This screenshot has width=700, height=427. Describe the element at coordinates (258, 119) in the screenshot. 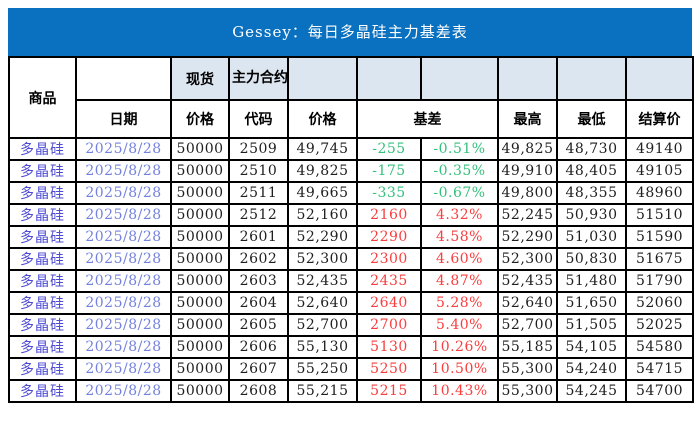

I see `col-header-code: 代码` at that location.